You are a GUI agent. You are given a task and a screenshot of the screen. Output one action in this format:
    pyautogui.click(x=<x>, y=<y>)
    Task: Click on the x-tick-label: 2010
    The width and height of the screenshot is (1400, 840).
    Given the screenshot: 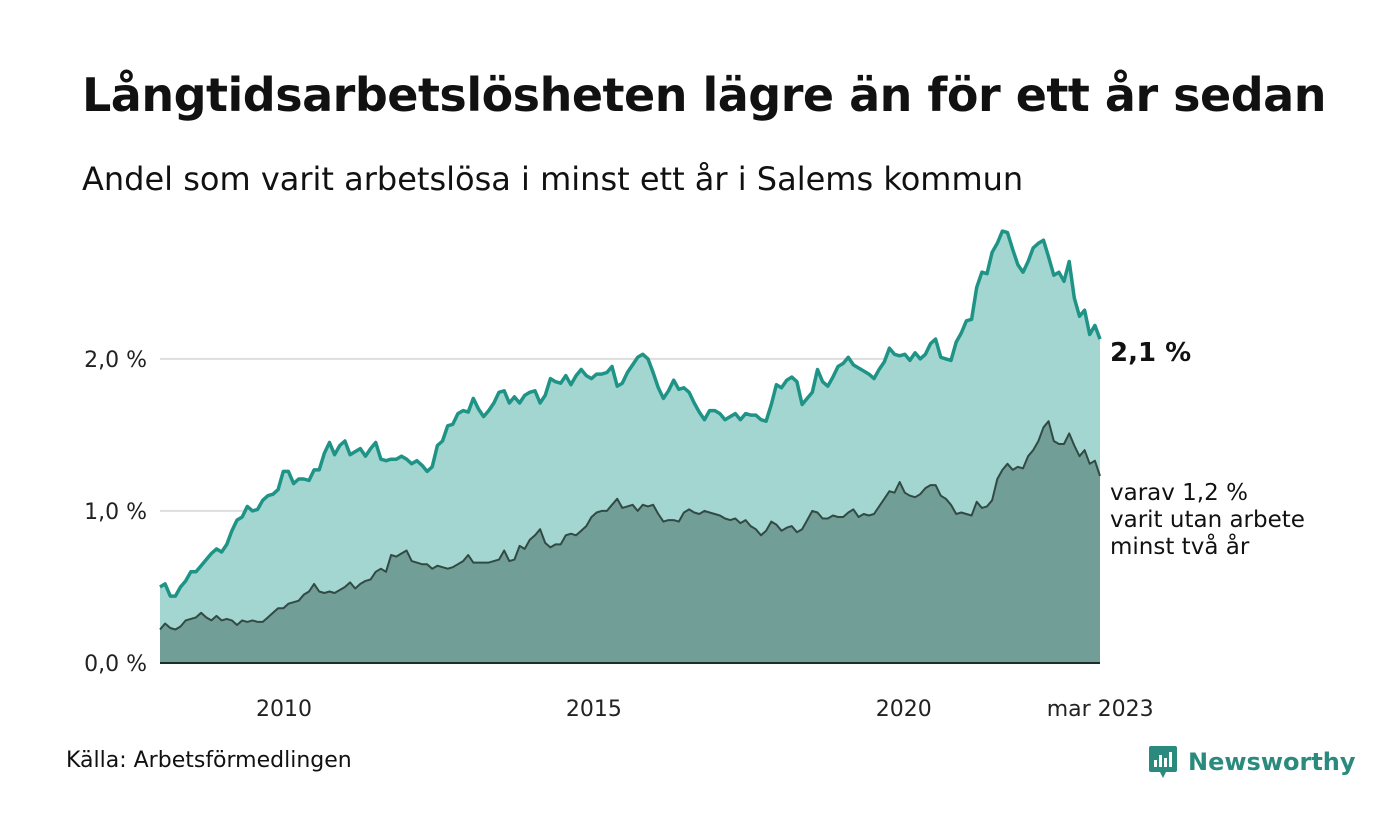 What is the action you would take?
    pyautogui.click(x=284, y=709)
    